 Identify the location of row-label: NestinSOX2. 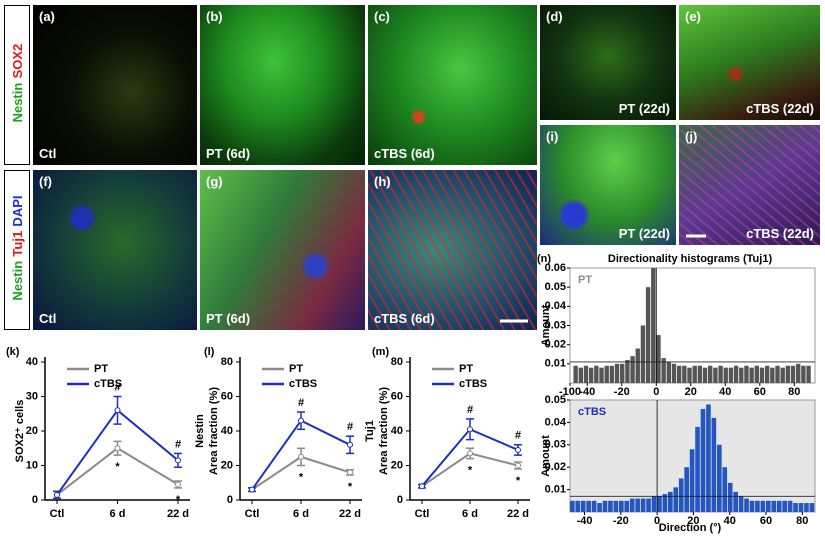
(17, 85).